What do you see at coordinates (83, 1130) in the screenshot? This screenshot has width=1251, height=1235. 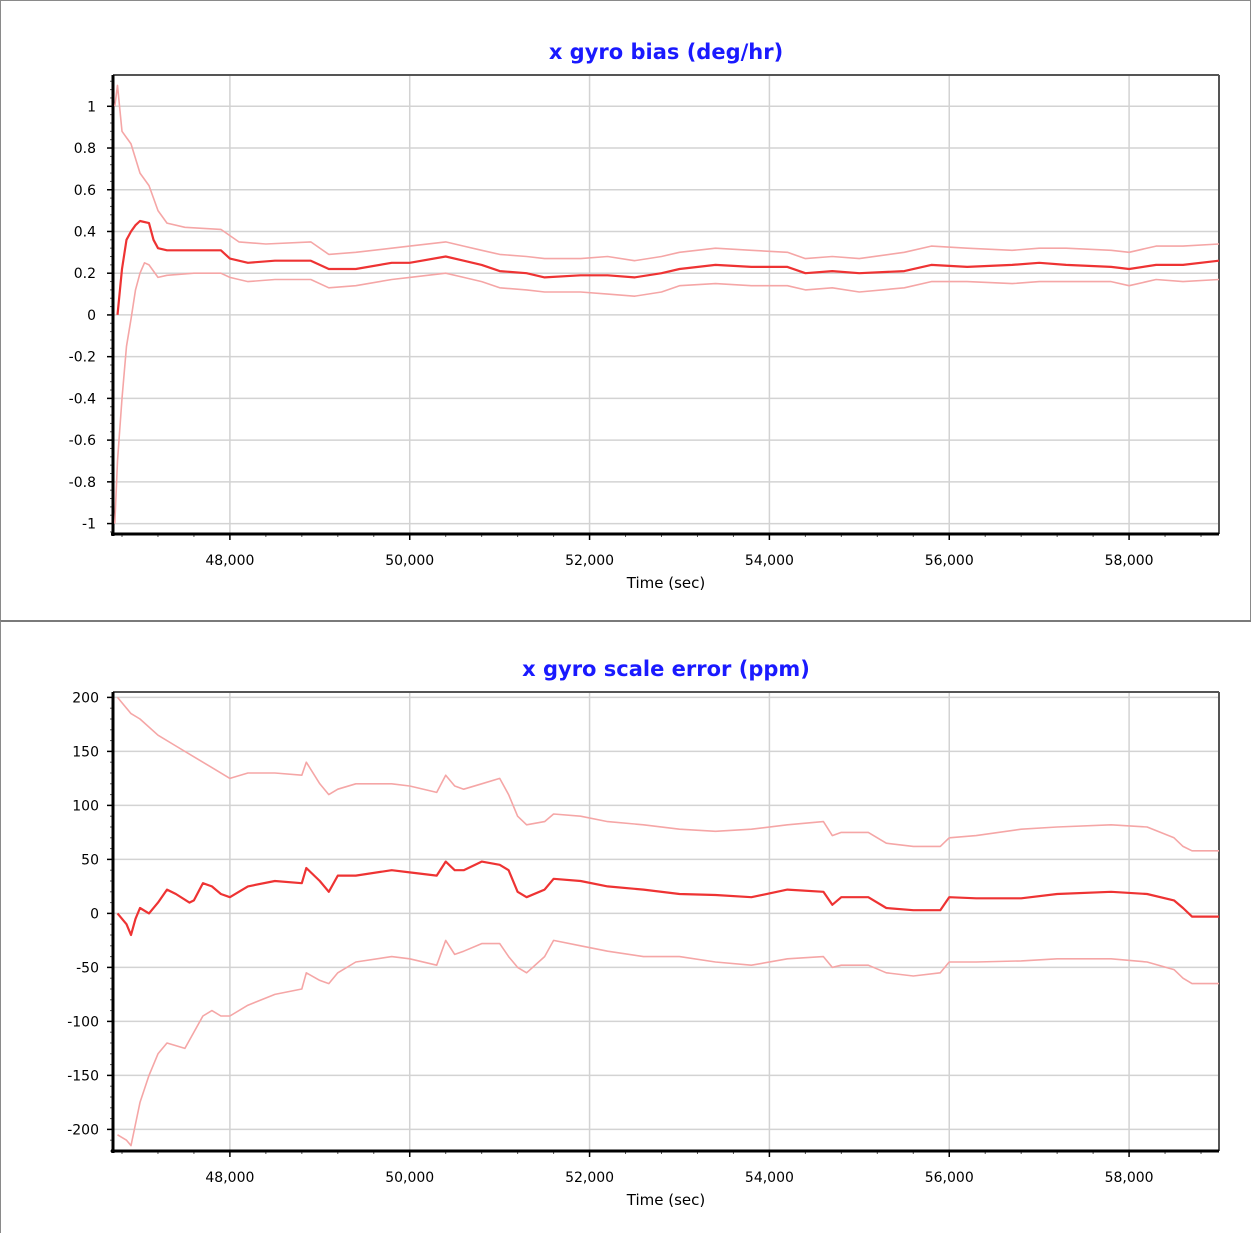 I see `y-tick-label: -200` at bounding box center [83, 1130].